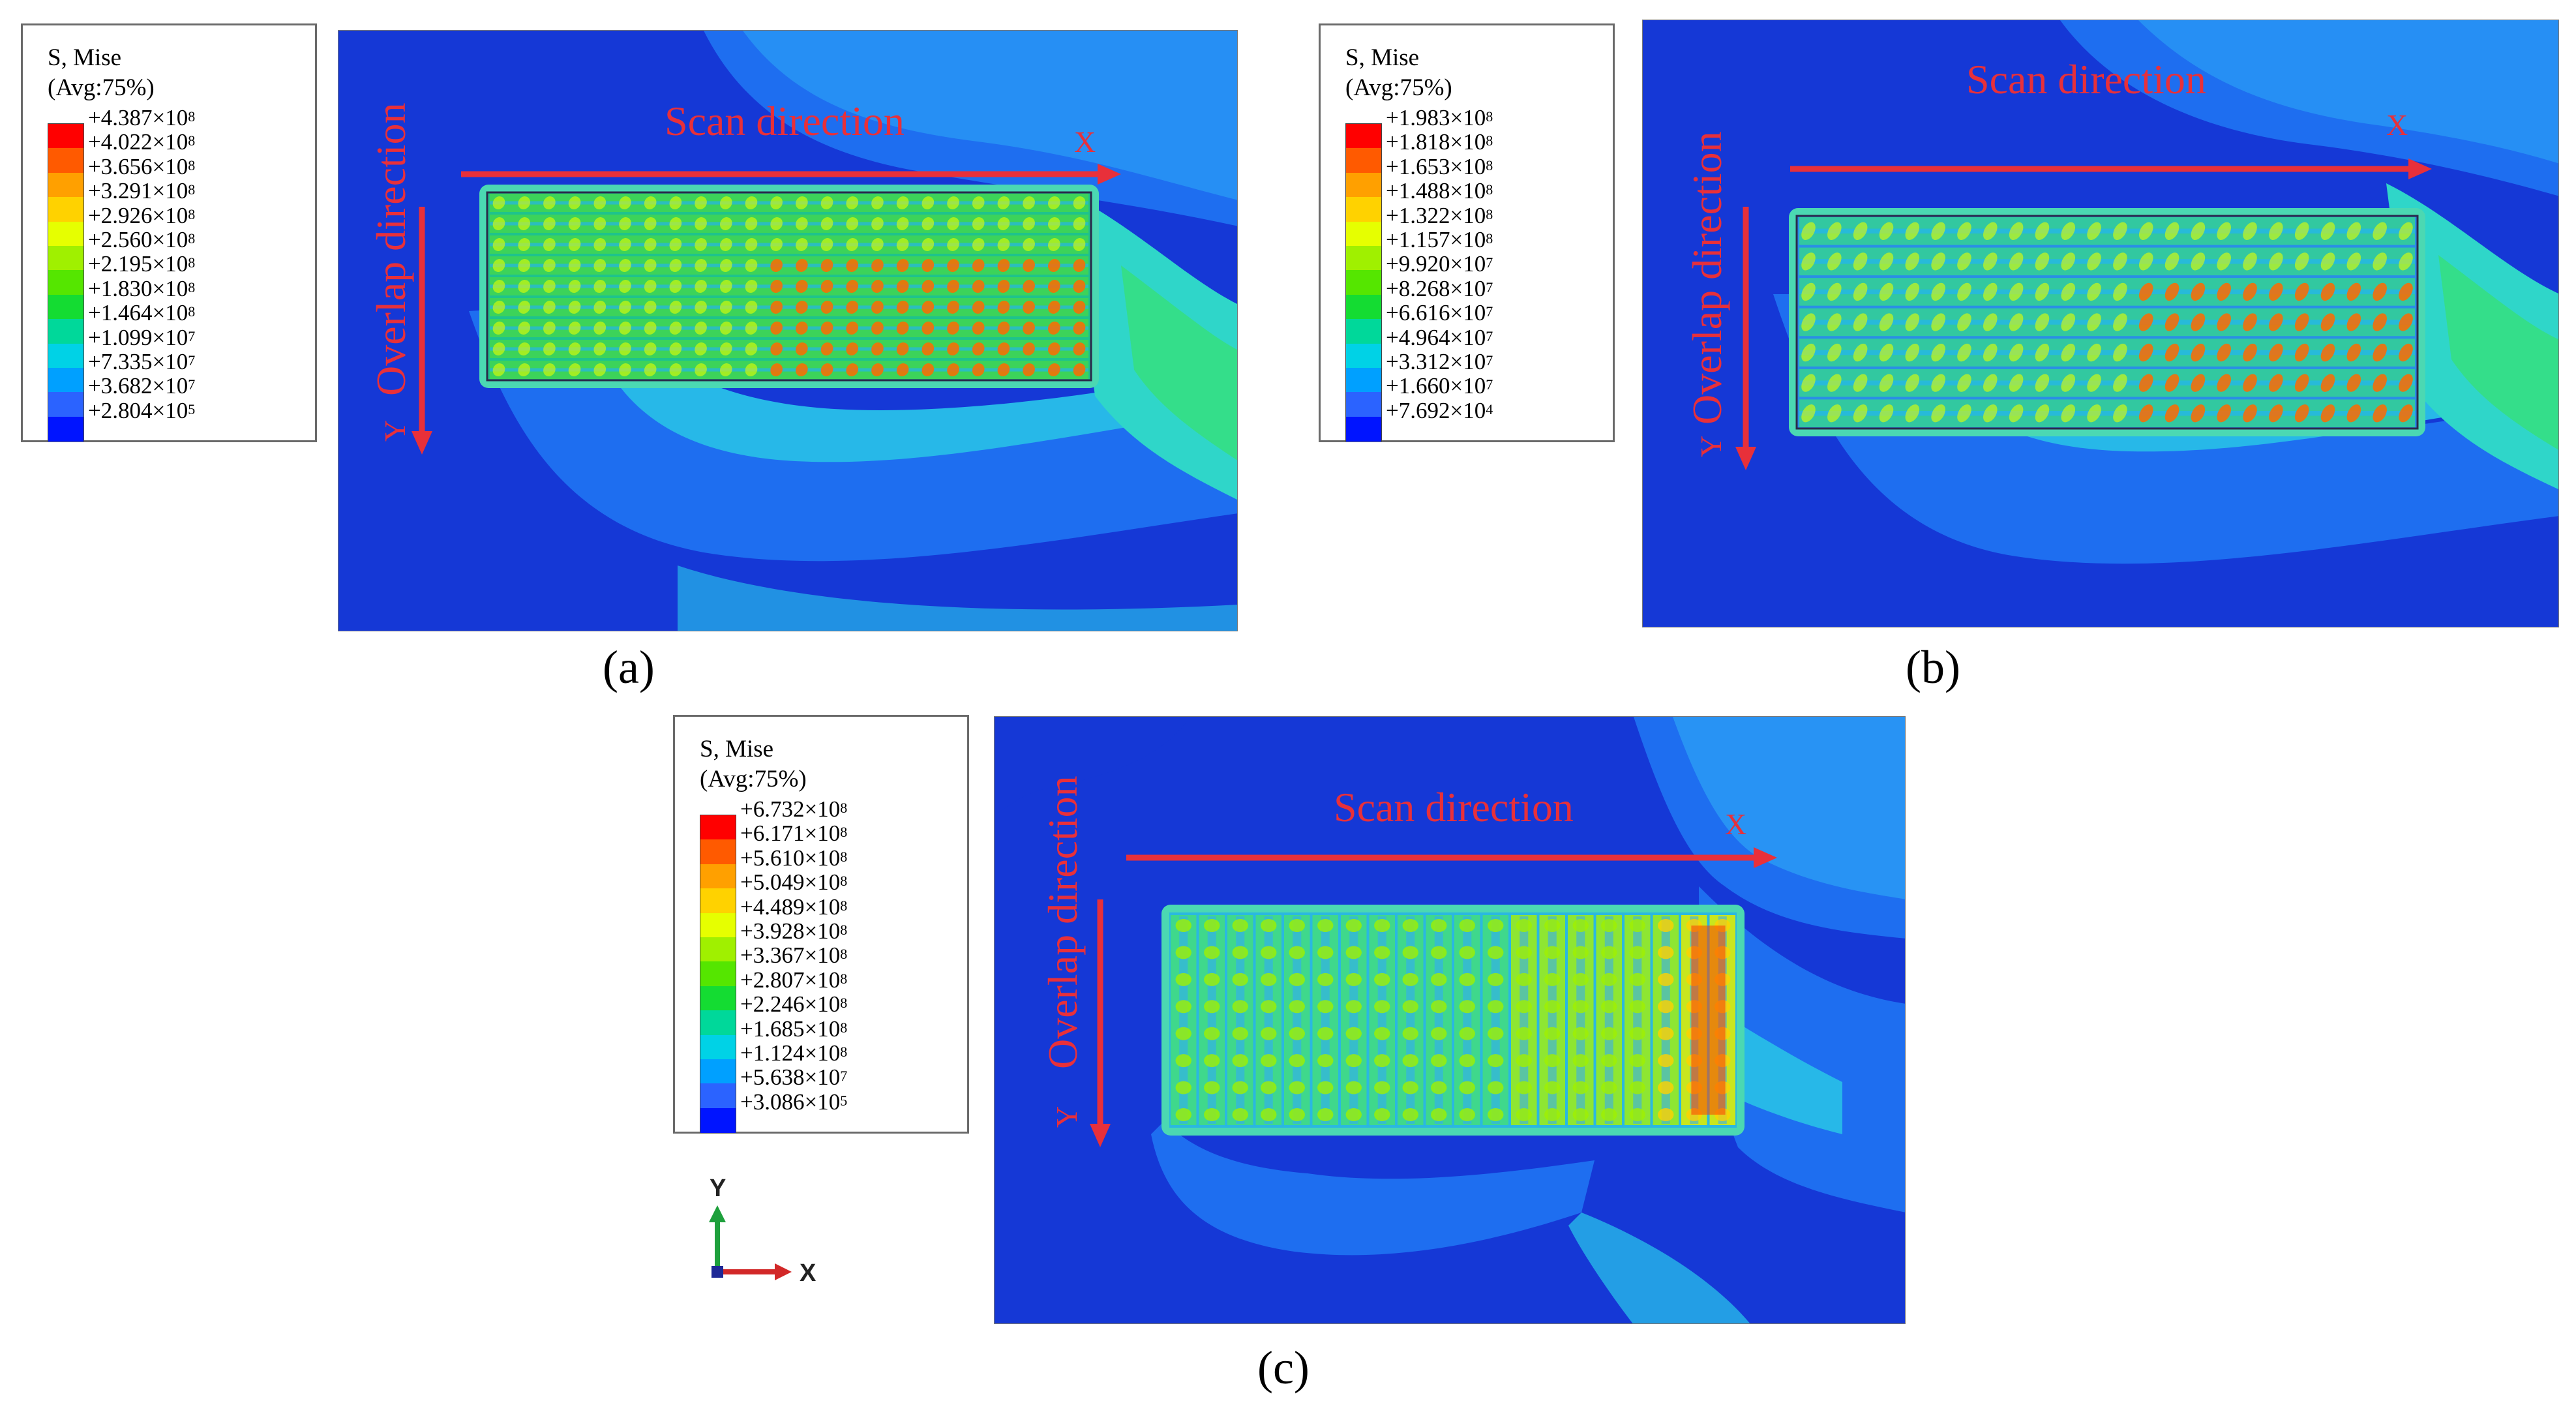 Image resolution: width=2576 pixels, height=1416 pixels. What do you see at coordinates (138, 410) in the screenshot?
I see `legend-value-mantissa: +2.804×10` at bounding box center [138, 410].